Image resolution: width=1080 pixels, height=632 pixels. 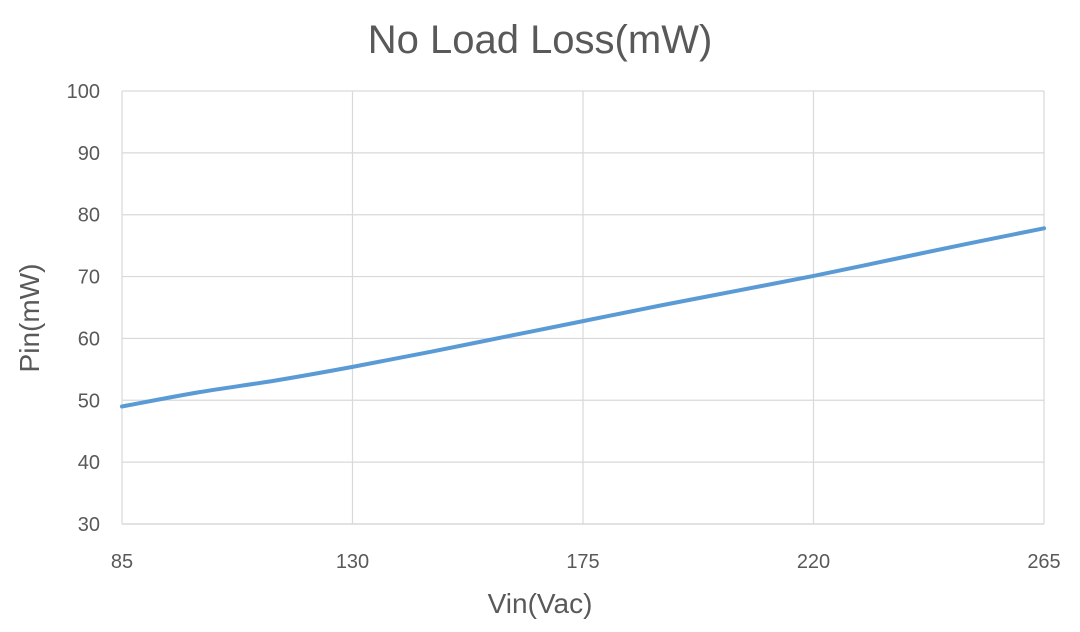 What do you see at coordinates (813, 562) in the screenshot?
I see `x-tick-label: 220` at bounding box center [813, 562].